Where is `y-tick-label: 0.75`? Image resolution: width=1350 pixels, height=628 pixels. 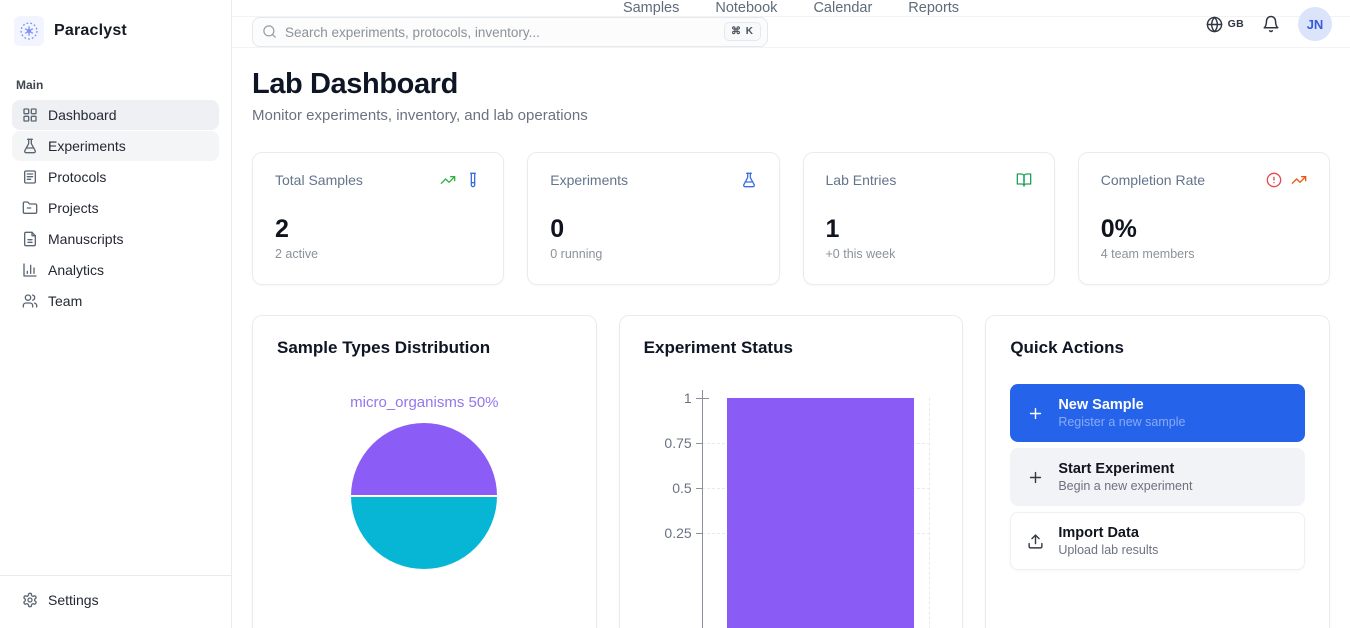
y-tick-label: 0.75 is located at coordinates (678, 443).